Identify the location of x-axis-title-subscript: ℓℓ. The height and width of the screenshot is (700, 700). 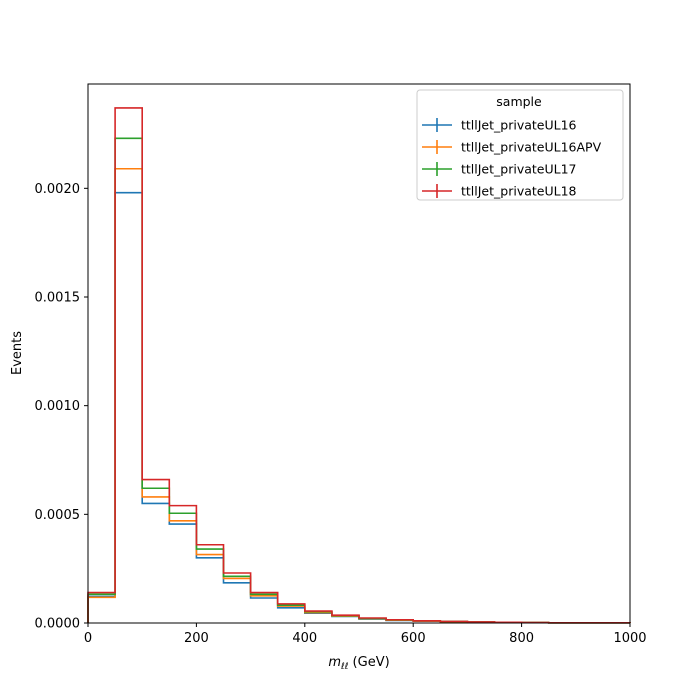
(344, 667).